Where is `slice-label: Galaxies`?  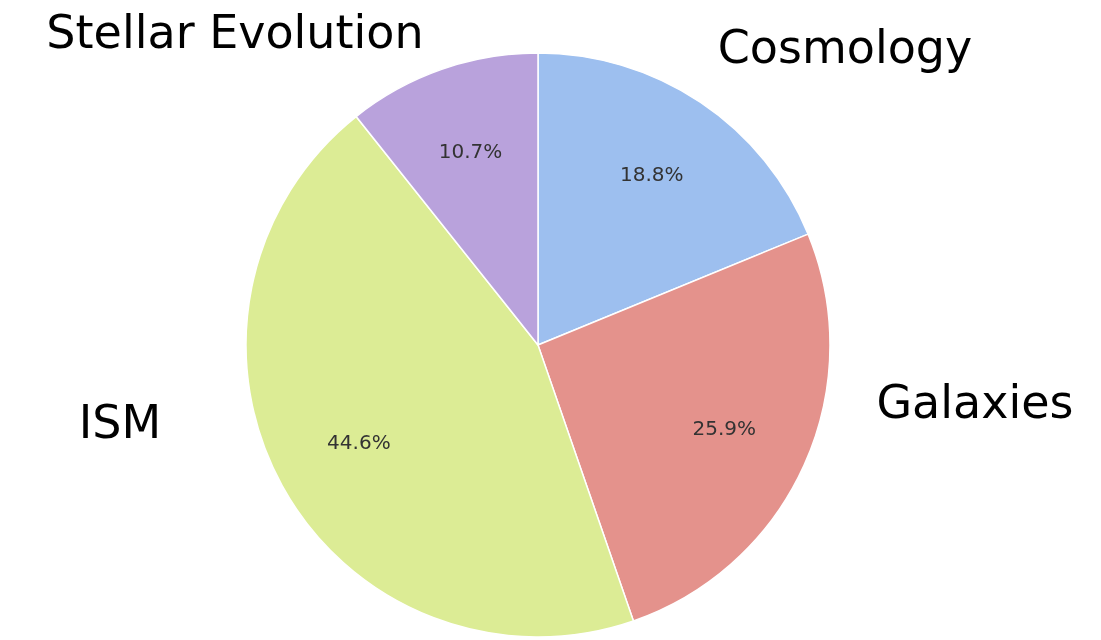 slice-label: Galaxies is located at coordinates (975, 401).